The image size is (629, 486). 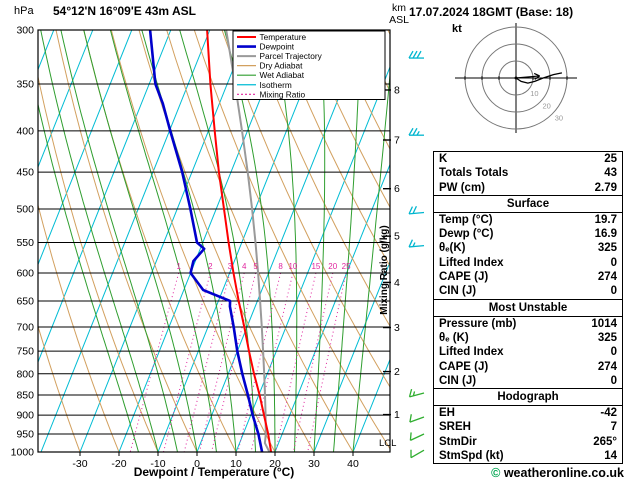 I want to click on section-header-surface: Surface, so click(x=528, y=203).